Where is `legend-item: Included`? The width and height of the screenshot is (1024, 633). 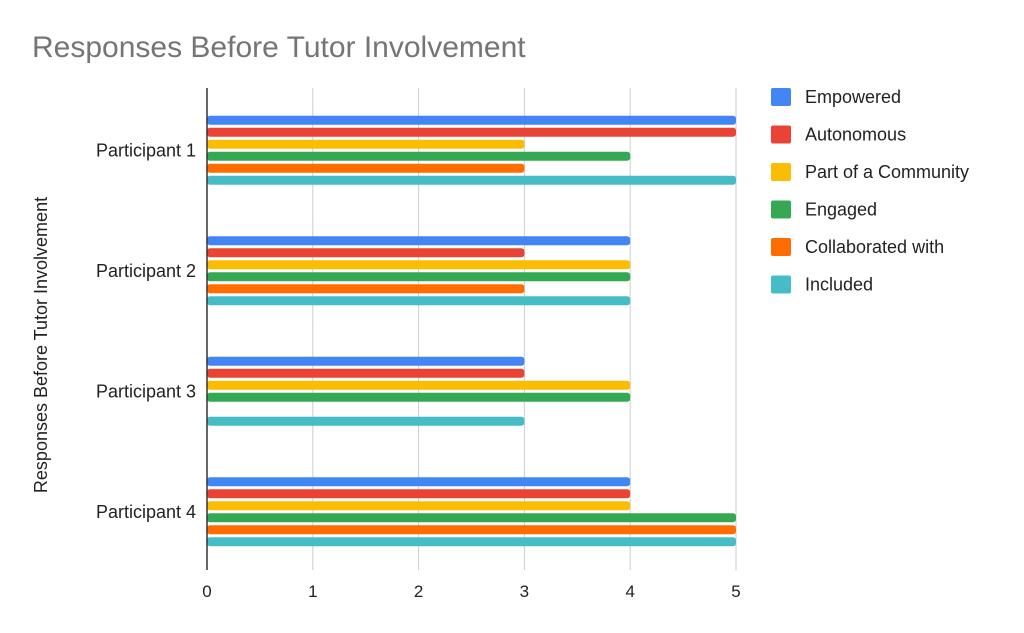 legend-item: Included is located at coordinates (822, 285).